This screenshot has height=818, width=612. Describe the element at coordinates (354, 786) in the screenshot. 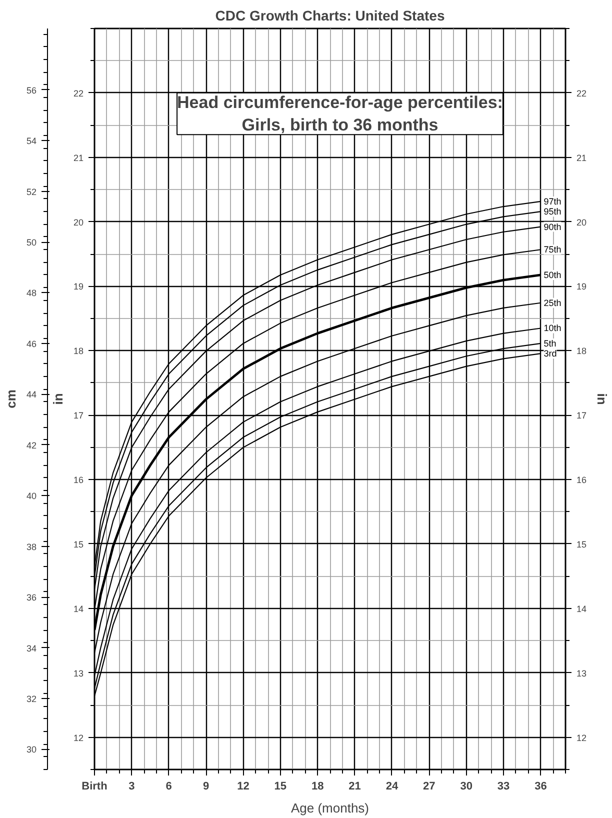

I see `x-tick-label: 21` at that location.